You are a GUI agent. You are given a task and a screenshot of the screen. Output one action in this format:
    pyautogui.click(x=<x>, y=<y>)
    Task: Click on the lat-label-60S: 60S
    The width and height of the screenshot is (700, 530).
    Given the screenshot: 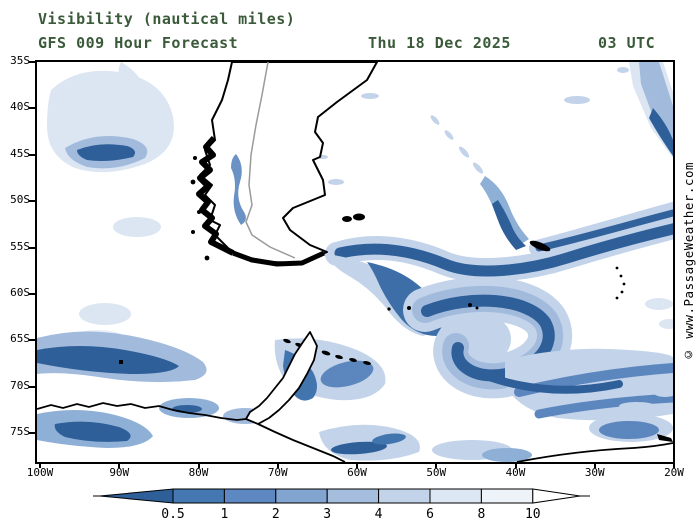 What is the action you would take?
    pyautogui.click(x=20, y=292)
    